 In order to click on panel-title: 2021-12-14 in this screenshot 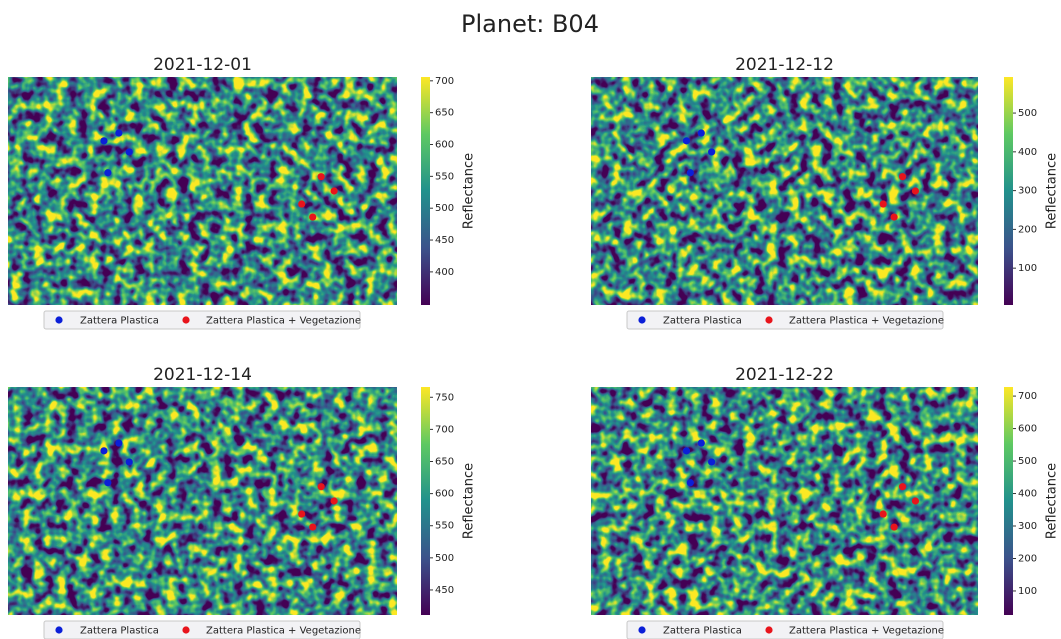, I will do `click(202, 375)`.